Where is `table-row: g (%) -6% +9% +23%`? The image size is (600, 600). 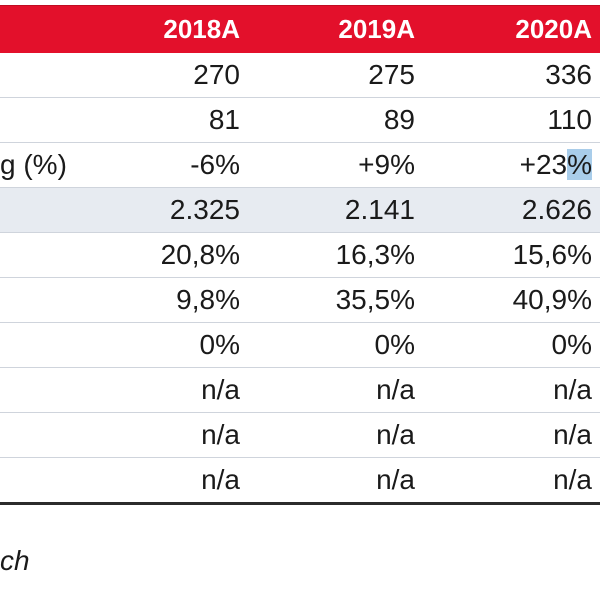
table-row: g (%) -6% +9% +23% is located at coordinates (300, 165).